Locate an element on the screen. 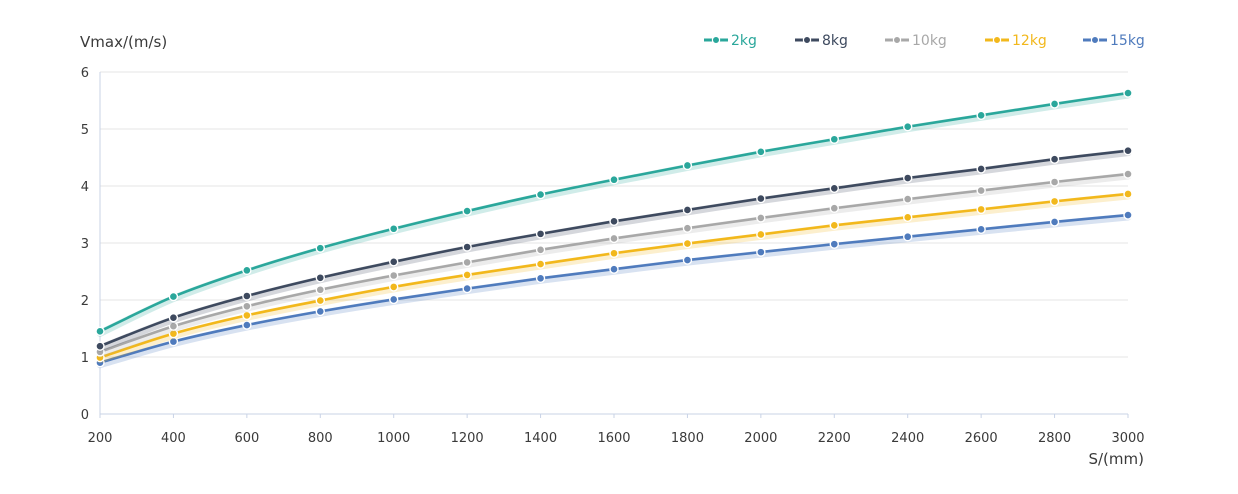  x-tick-label: 200 is located at coordinates (100, 438).